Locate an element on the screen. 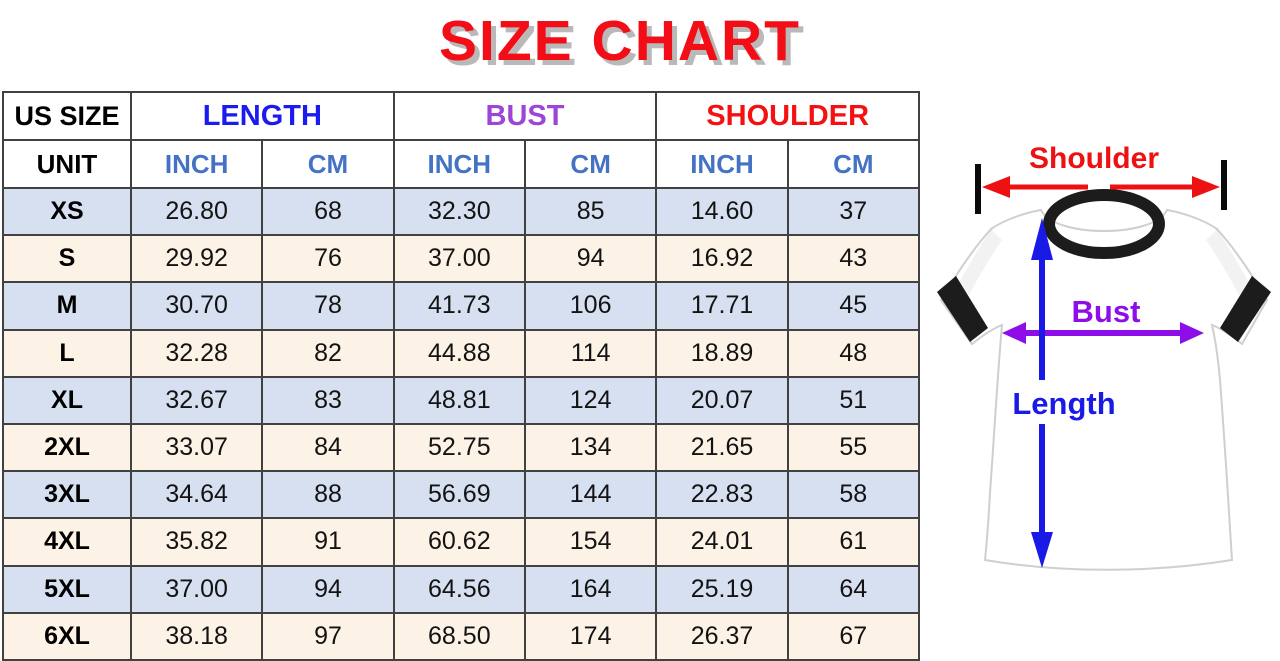 The image size is (1280, 661). measurement-cell: 35.82 is located at coordinates (196, 542).